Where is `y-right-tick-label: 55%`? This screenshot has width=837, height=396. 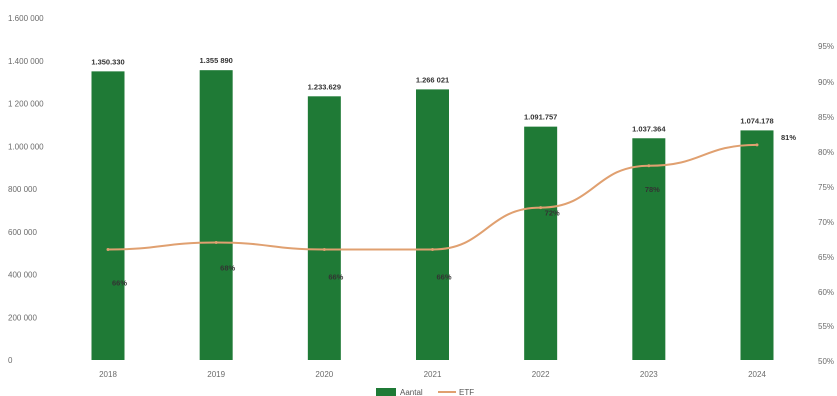 y-right-tick-label: 55% is located at coordinates (826, 326).